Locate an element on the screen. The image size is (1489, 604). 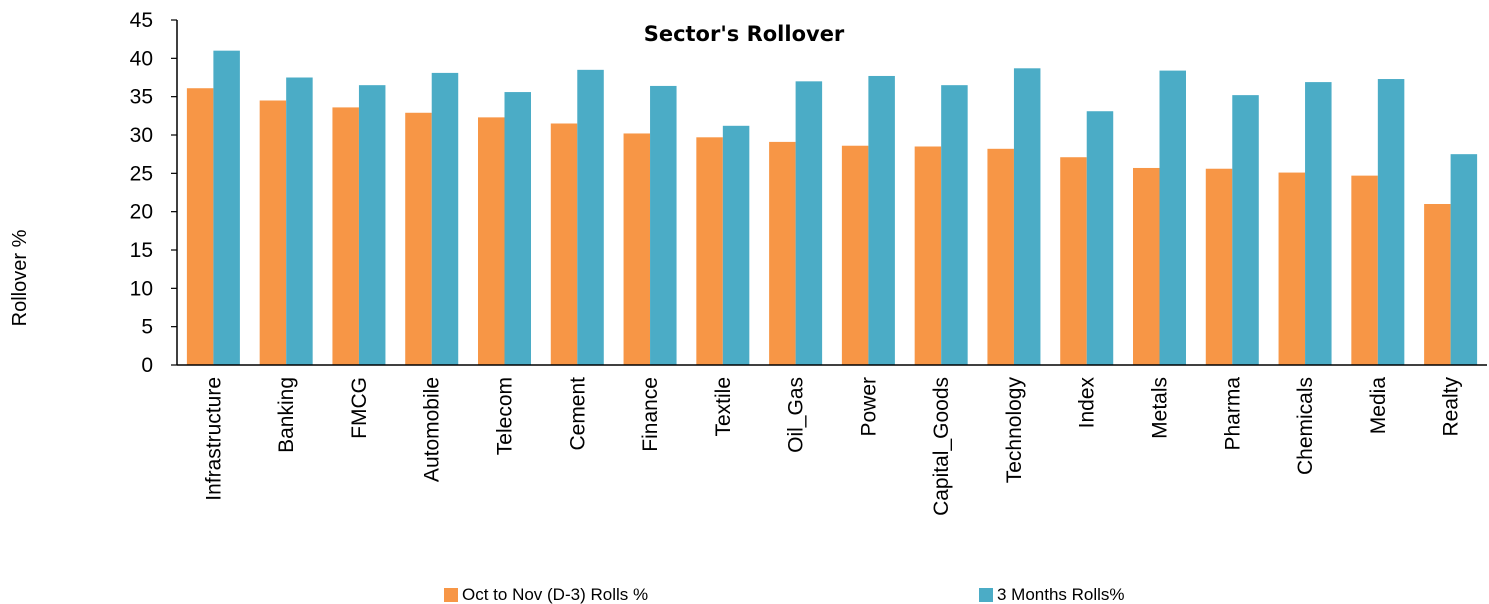
y-tick-label-0: 0 is located at coordinates (147, 365).